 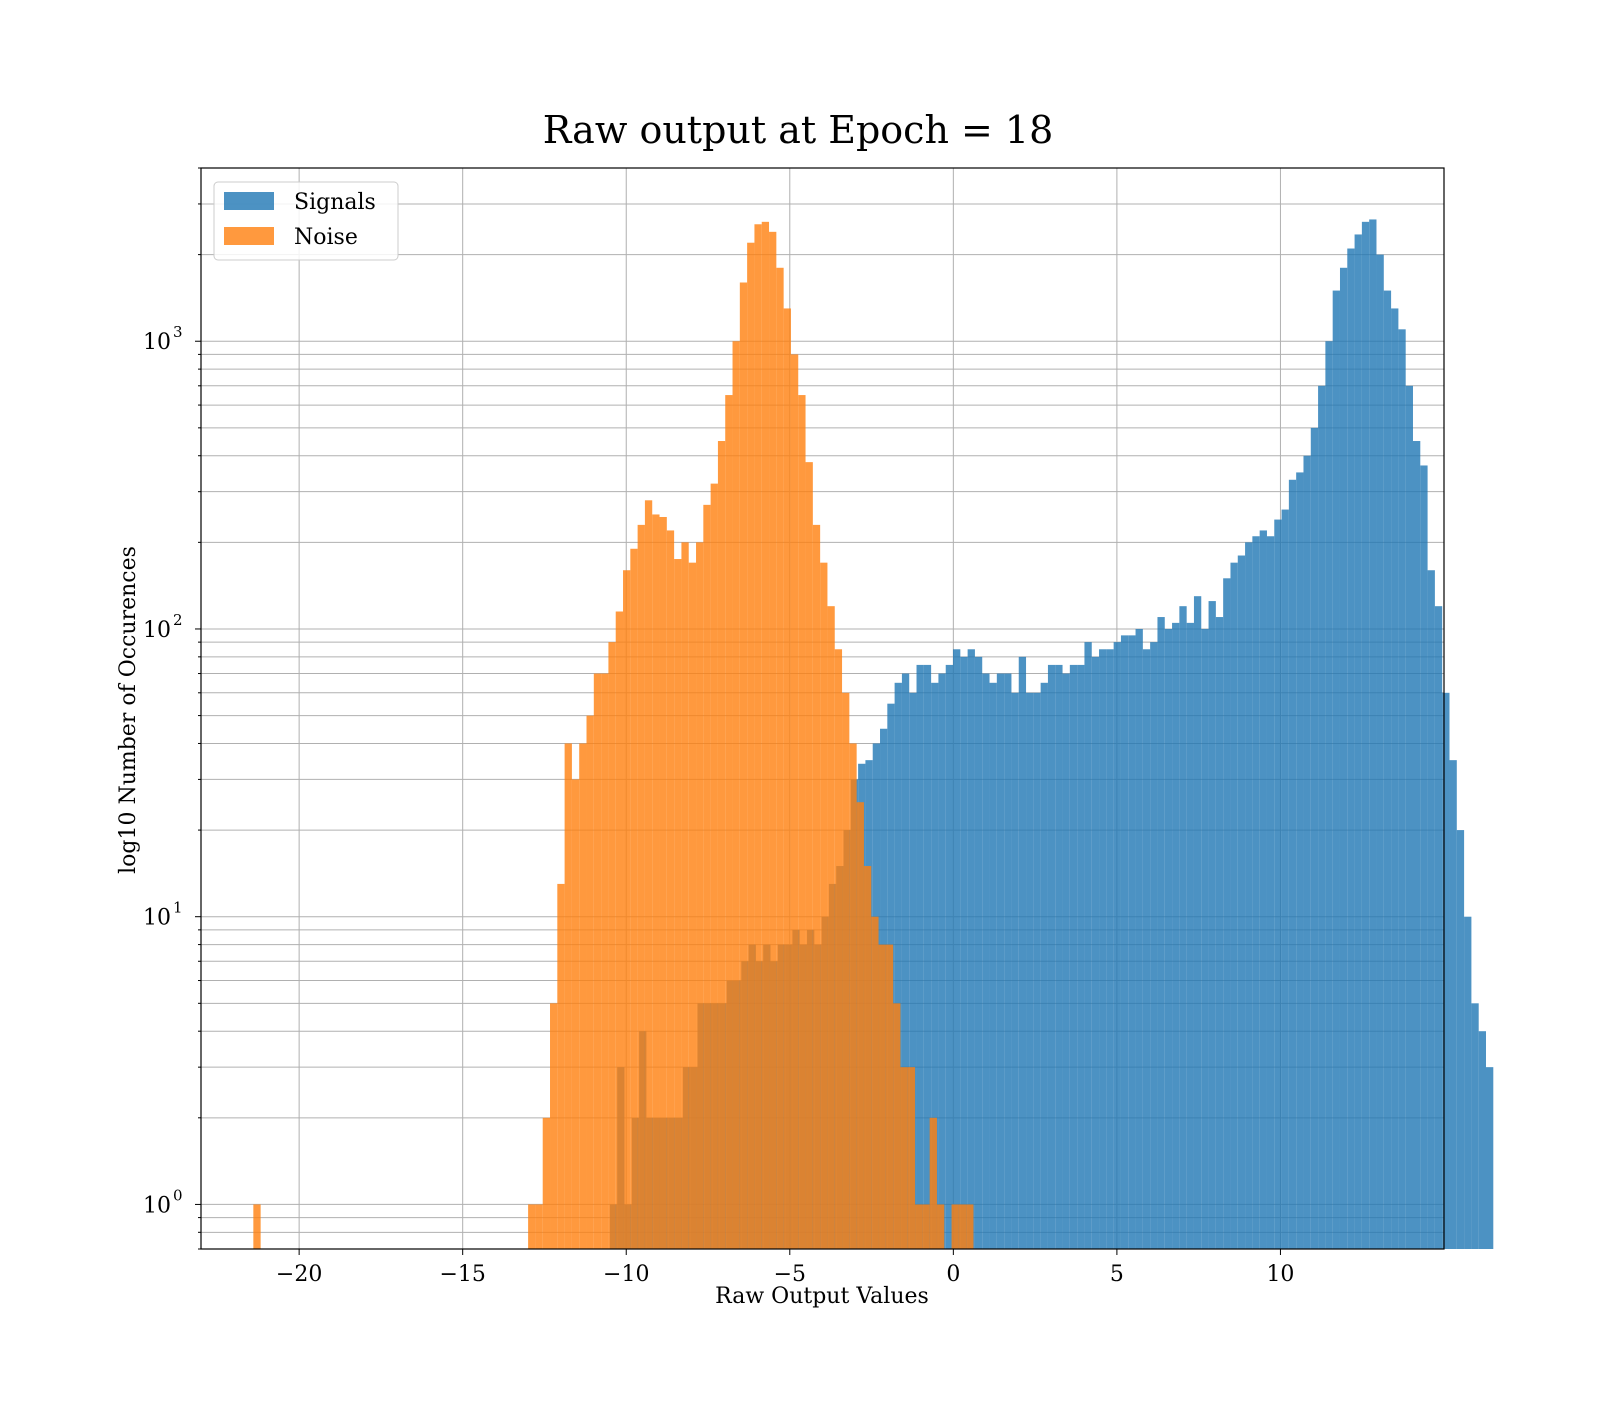 What do you see at coordinates (626, 1274) in the screenshot?
I see `x-tick-label: −10` at bounding box center [626, 1274].